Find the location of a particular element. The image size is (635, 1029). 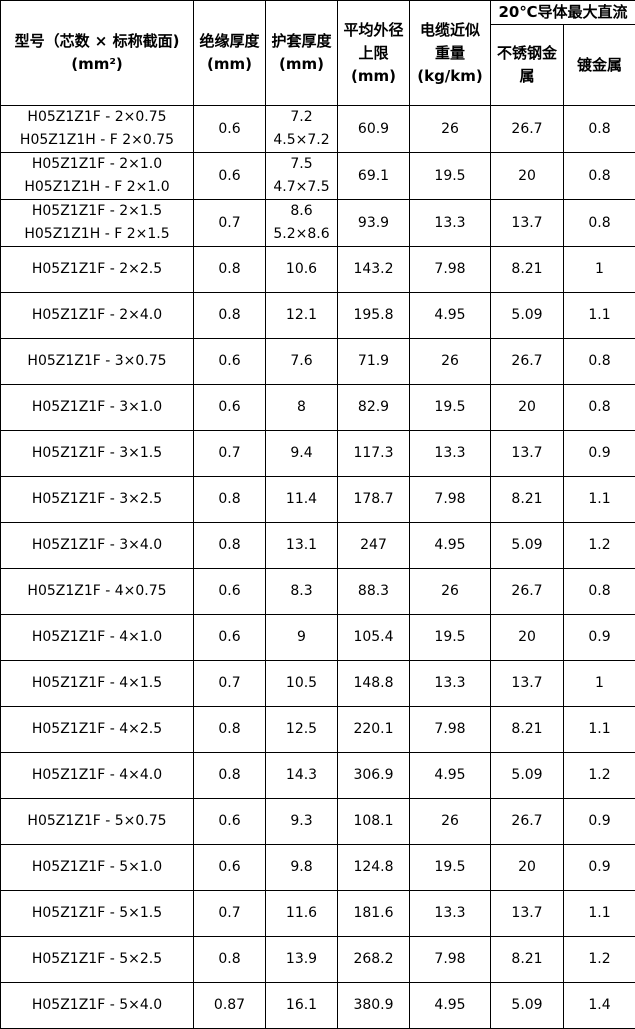

cell-stainless: 26.7 is located at coordinates (527, 129).